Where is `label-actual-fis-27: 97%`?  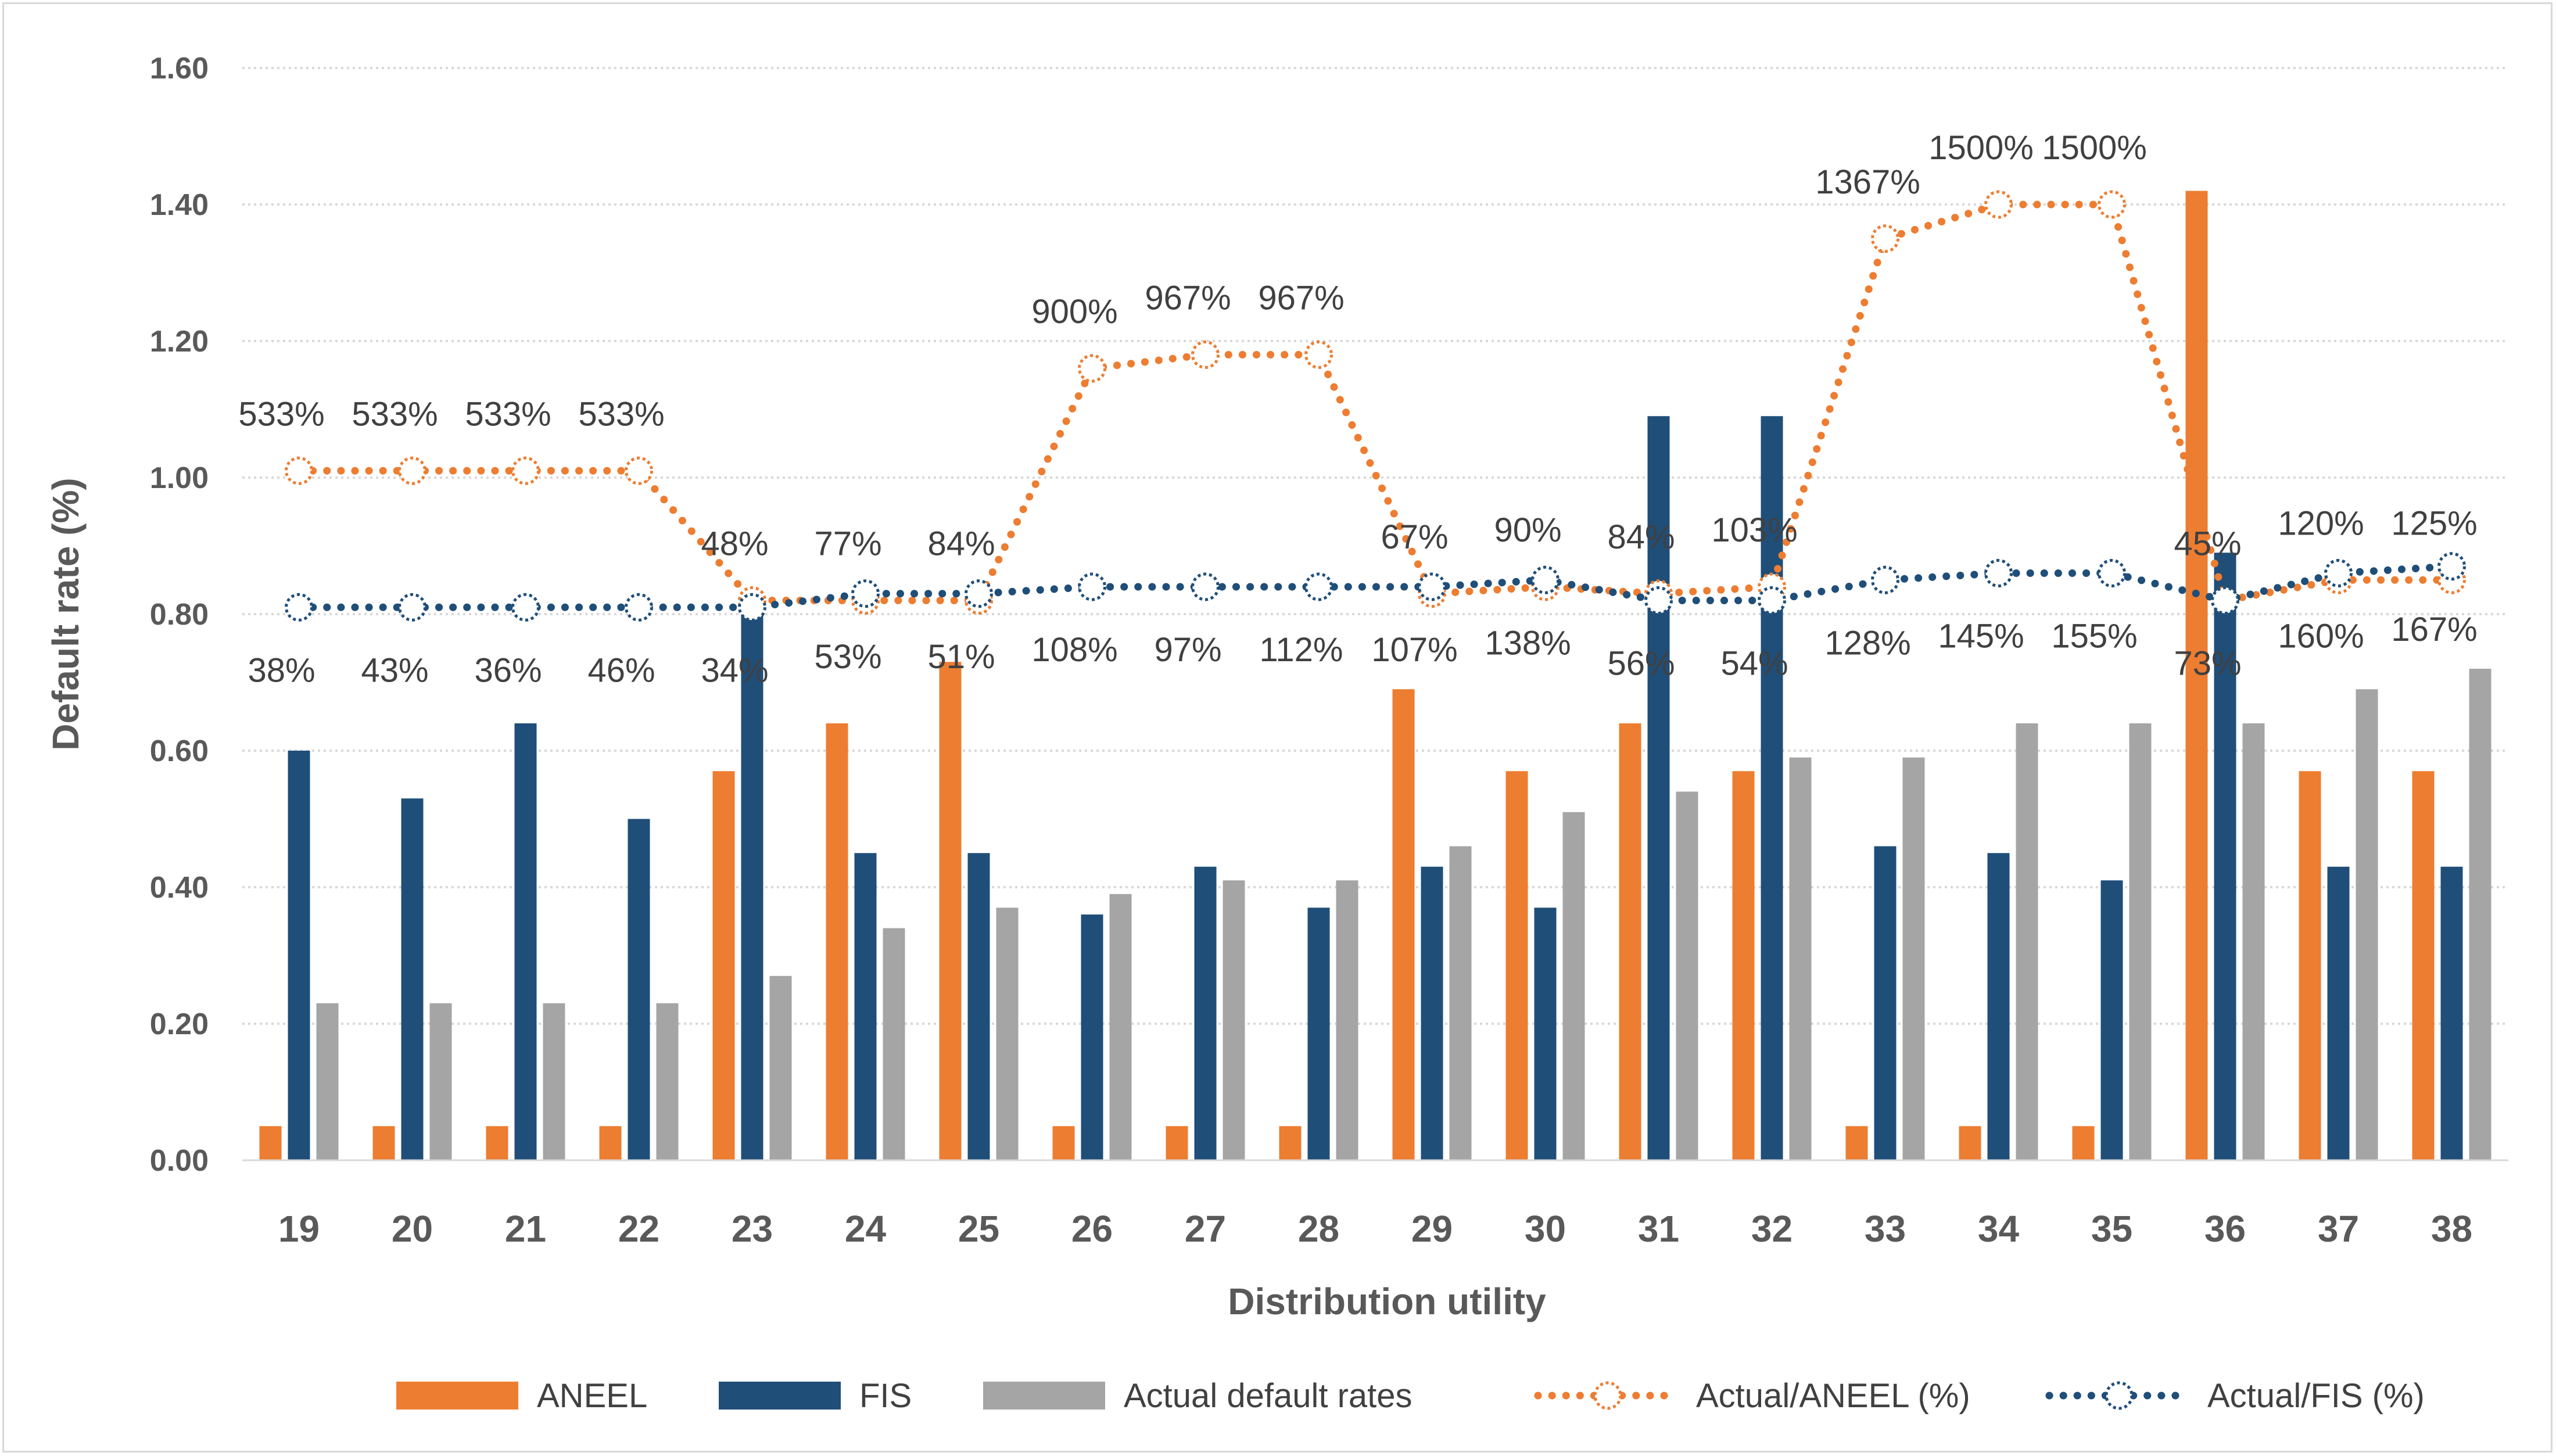 label-actual-fis-27: 97% is located at coordinates (1187, 650).